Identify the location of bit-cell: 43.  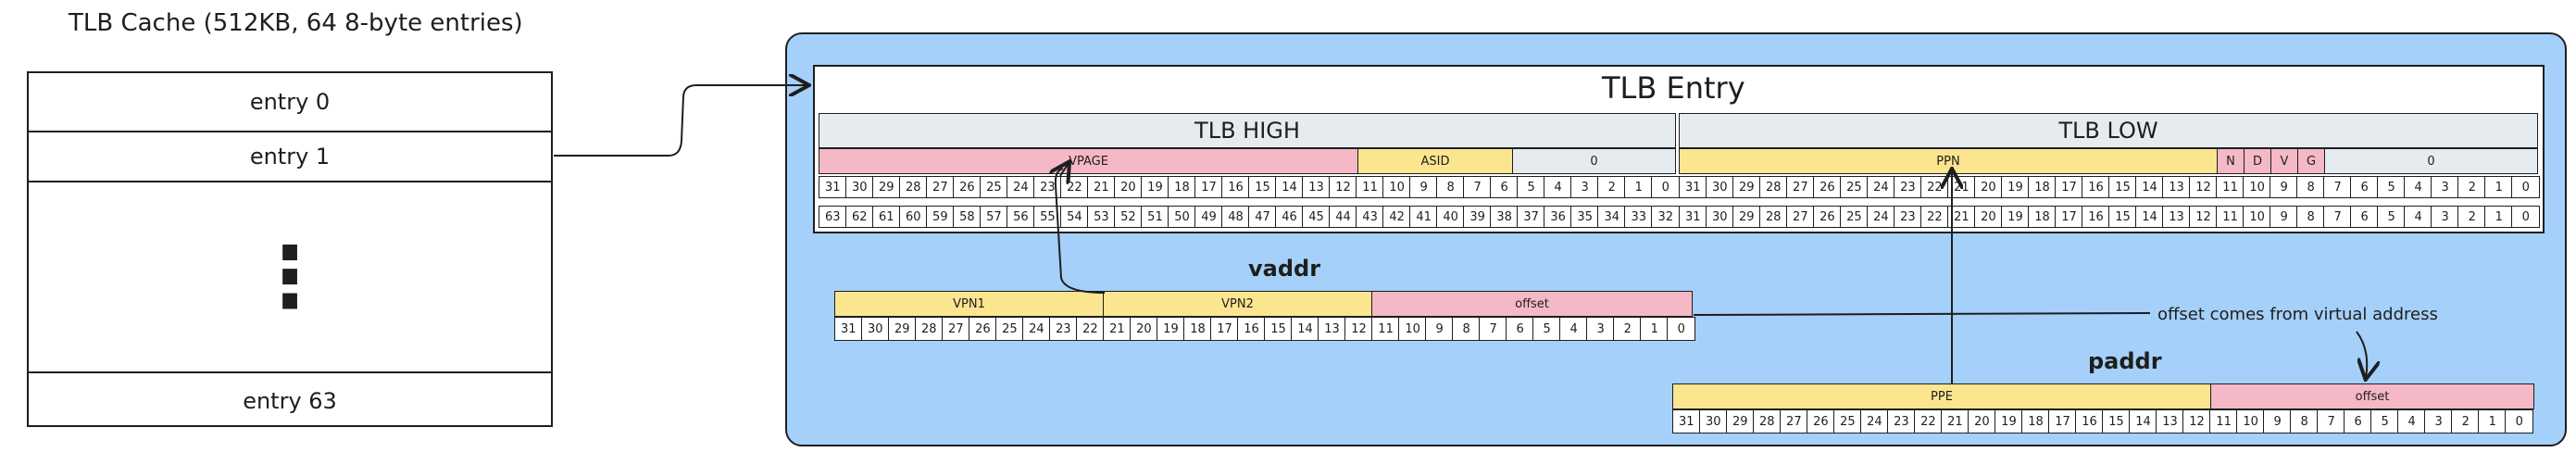
(1370, 217).